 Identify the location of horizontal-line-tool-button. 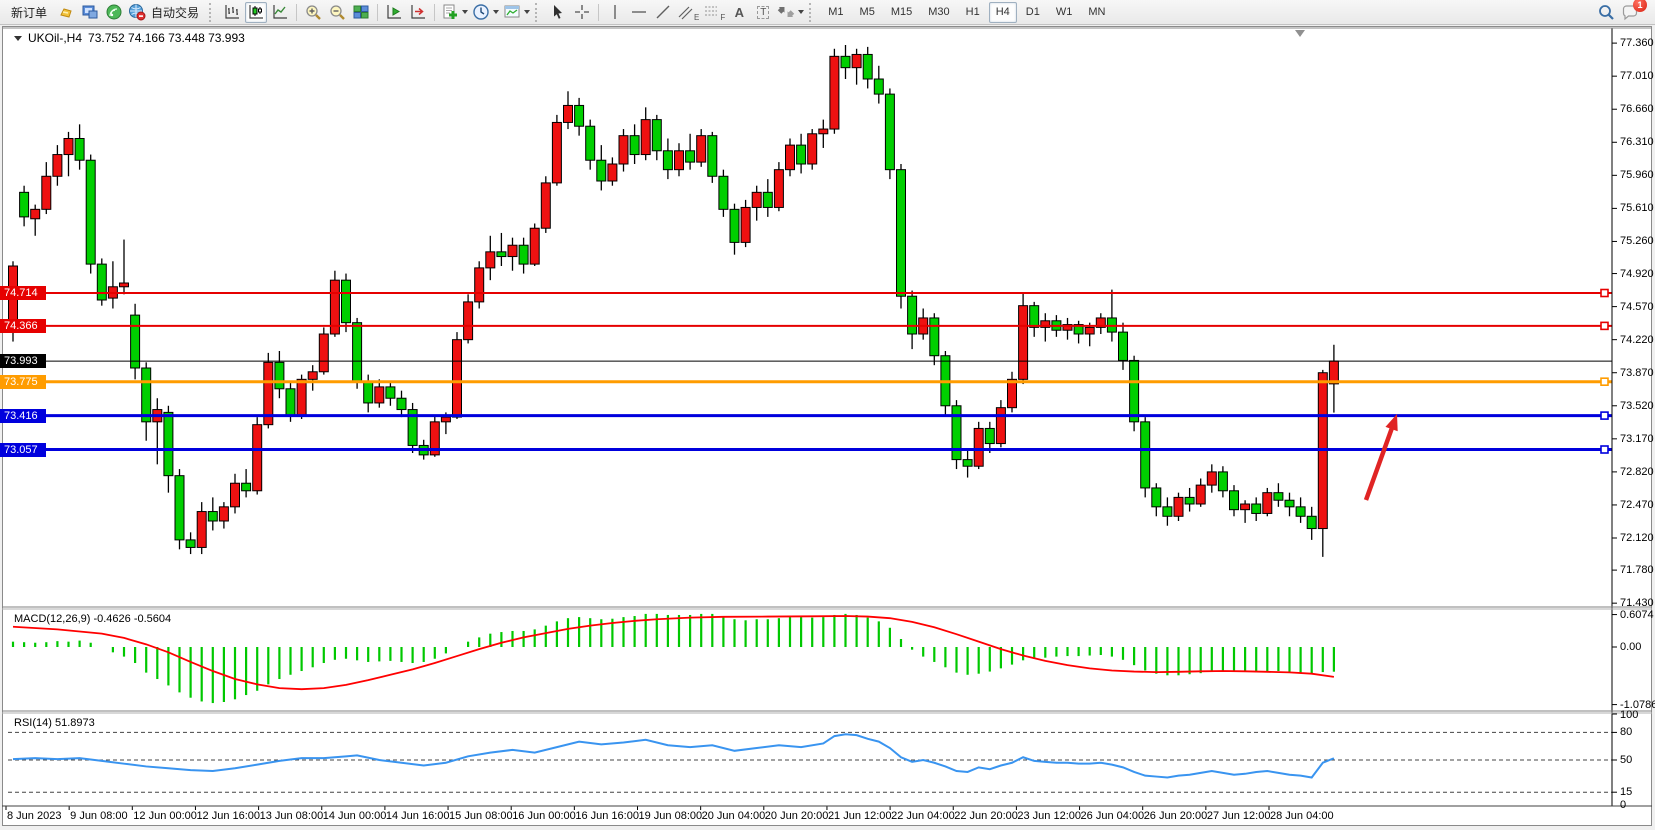
(639, 12).